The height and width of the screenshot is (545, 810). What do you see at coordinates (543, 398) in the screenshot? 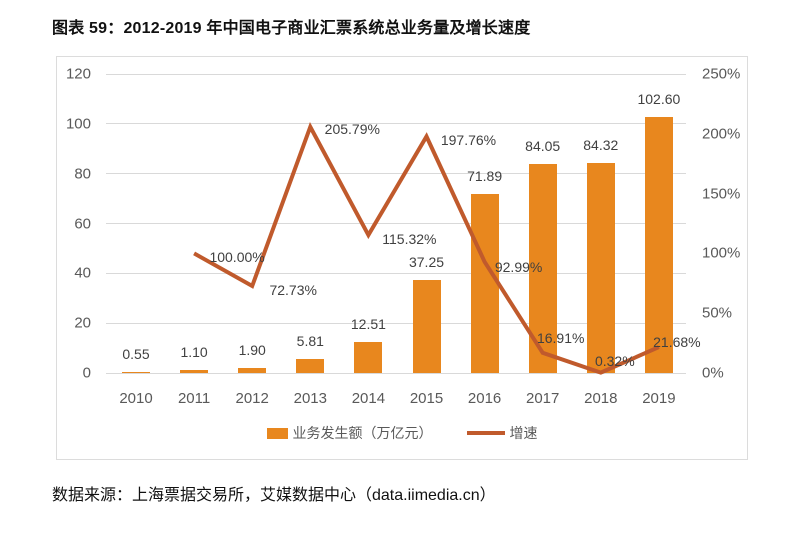
I see `x-axis-label: 2017` at bounding box center [543, 398].